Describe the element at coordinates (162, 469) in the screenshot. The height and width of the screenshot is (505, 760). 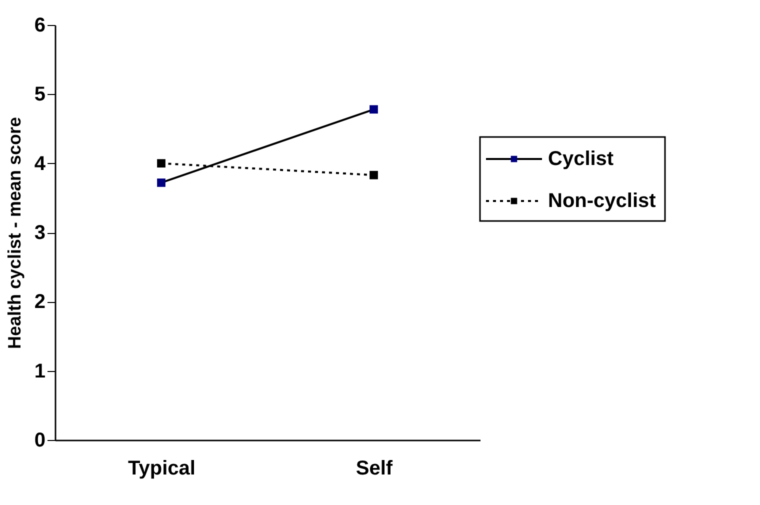
I see `x-tick-label: Typical` at that location.